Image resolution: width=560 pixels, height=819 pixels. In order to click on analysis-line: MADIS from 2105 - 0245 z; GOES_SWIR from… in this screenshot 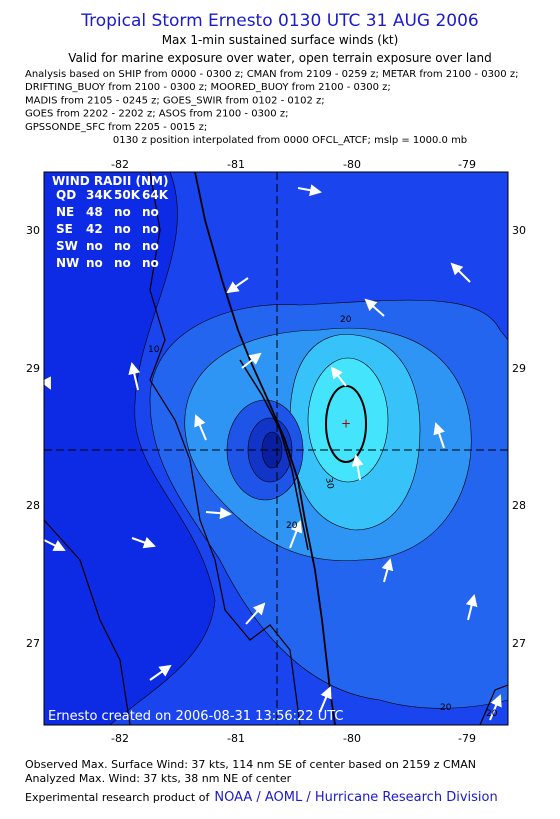, I will do `click(175, 100)`.